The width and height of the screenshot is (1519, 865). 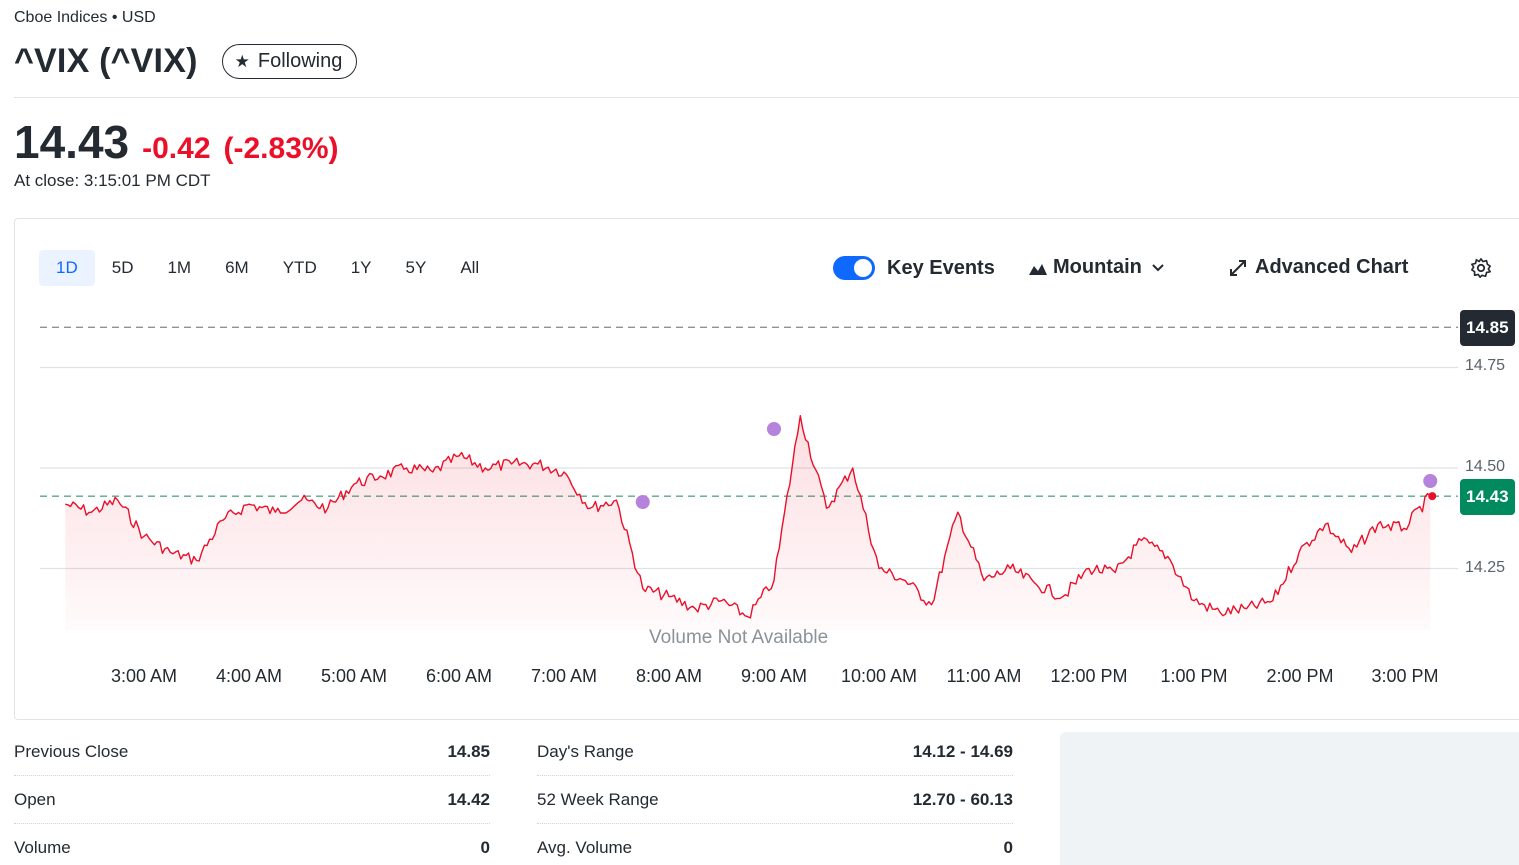 What do you see at coordinates (249, 676) in the screenshot?
I see `x-tick-label: 4:00 AM` at bounding box center [249, 676].